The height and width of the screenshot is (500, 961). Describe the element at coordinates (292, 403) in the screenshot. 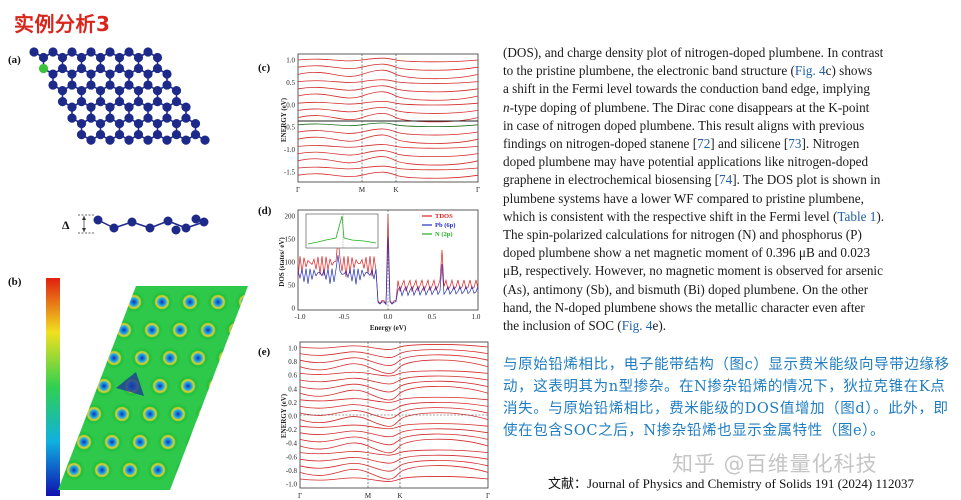

I see `y-tick-label: 0.2` at that location.